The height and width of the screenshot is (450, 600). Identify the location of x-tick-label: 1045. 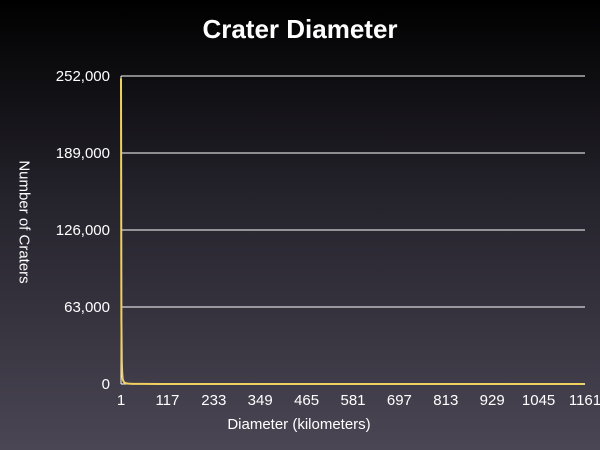
(538, 400).